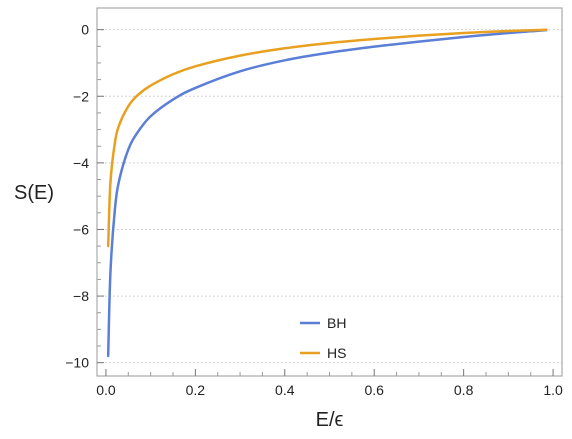 This screenshot has height=439, width=572. I want to click on y-tick-label: −2, so click(81, 96).